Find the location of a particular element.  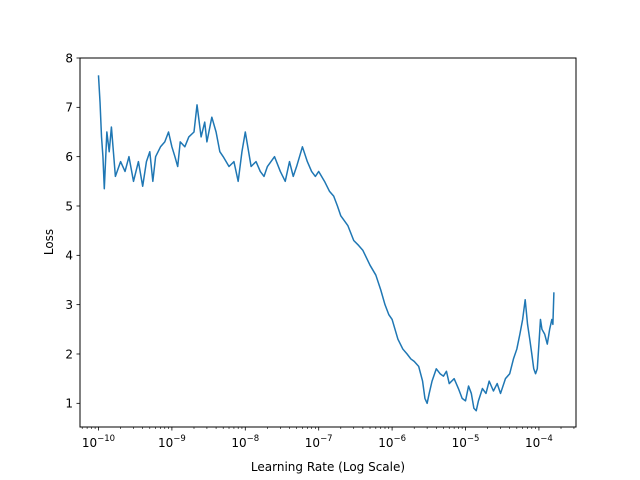

y-tick-label: 1 is located at coordinates (69, 404).